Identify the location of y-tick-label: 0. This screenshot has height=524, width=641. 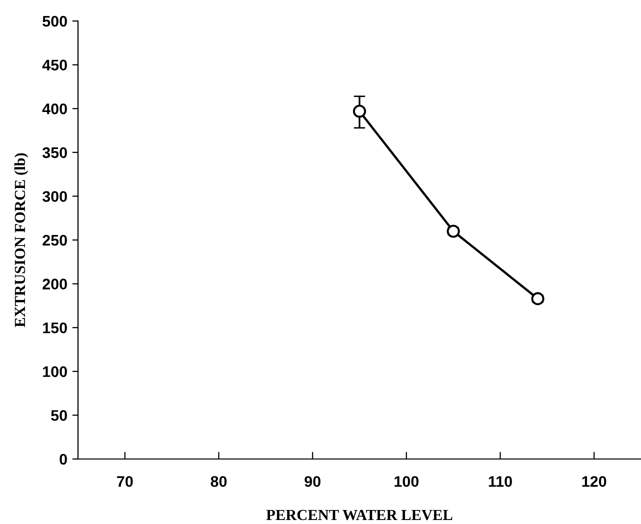
(63, 459).